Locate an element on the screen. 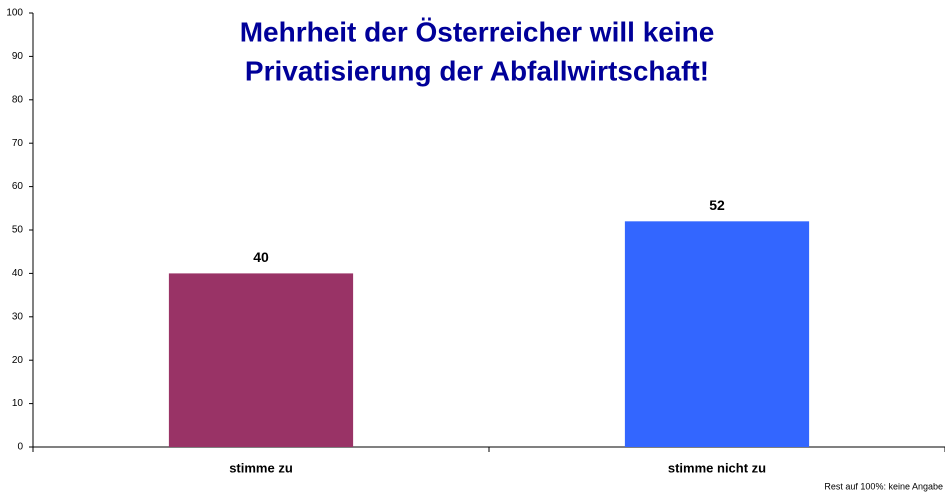 Image resolution: width=945 pixels, height=495 pixels. y-tick-label: 60 is located at coordinates (18, 186).